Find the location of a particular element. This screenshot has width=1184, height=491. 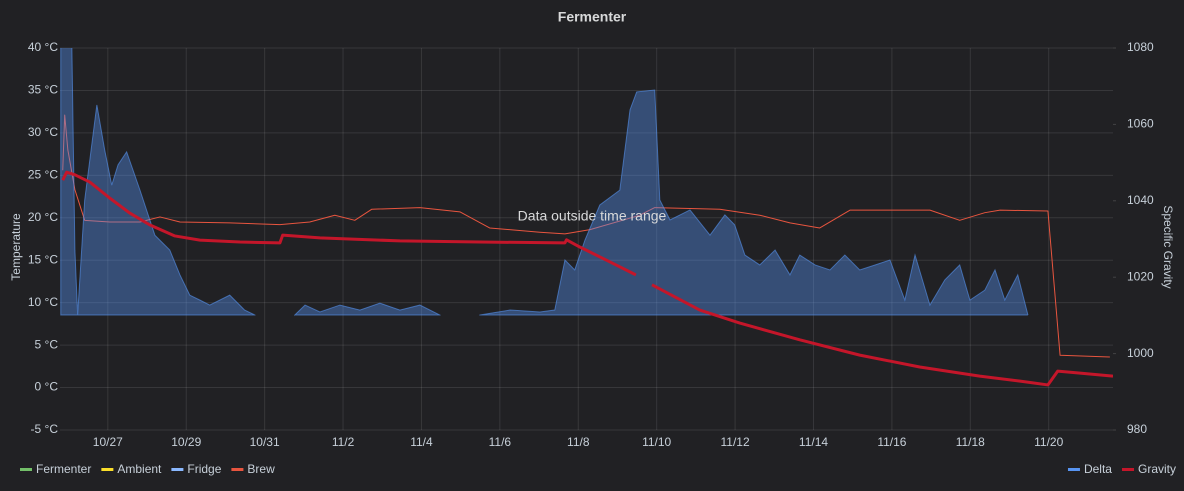

x-tick-label: 11/4 is located at coordinates (421, 442).